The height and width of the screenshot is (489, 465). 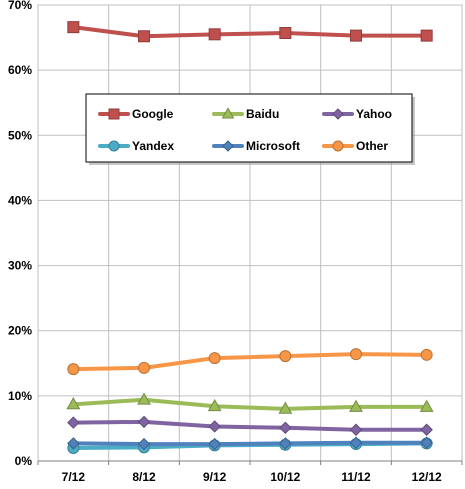 I want to click on y-tick-label: 10%, so click(x=20, y=396).